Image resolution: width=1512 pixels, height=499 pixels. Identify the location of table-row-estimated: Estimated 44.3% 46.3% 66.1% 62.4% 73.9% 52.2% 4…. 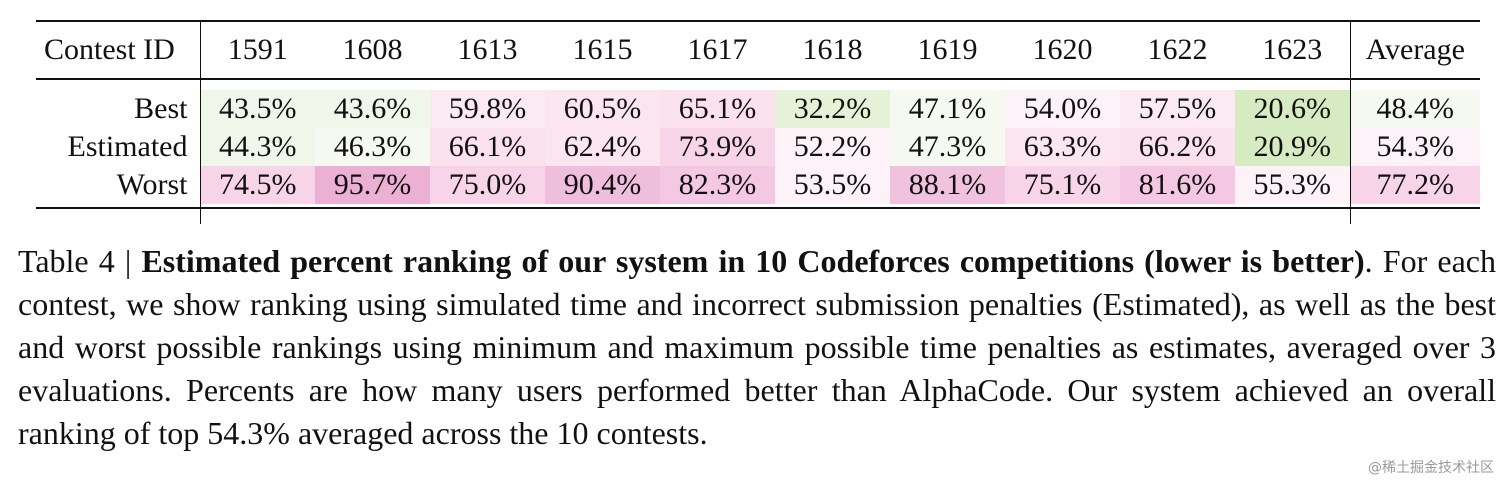
(758, 147).